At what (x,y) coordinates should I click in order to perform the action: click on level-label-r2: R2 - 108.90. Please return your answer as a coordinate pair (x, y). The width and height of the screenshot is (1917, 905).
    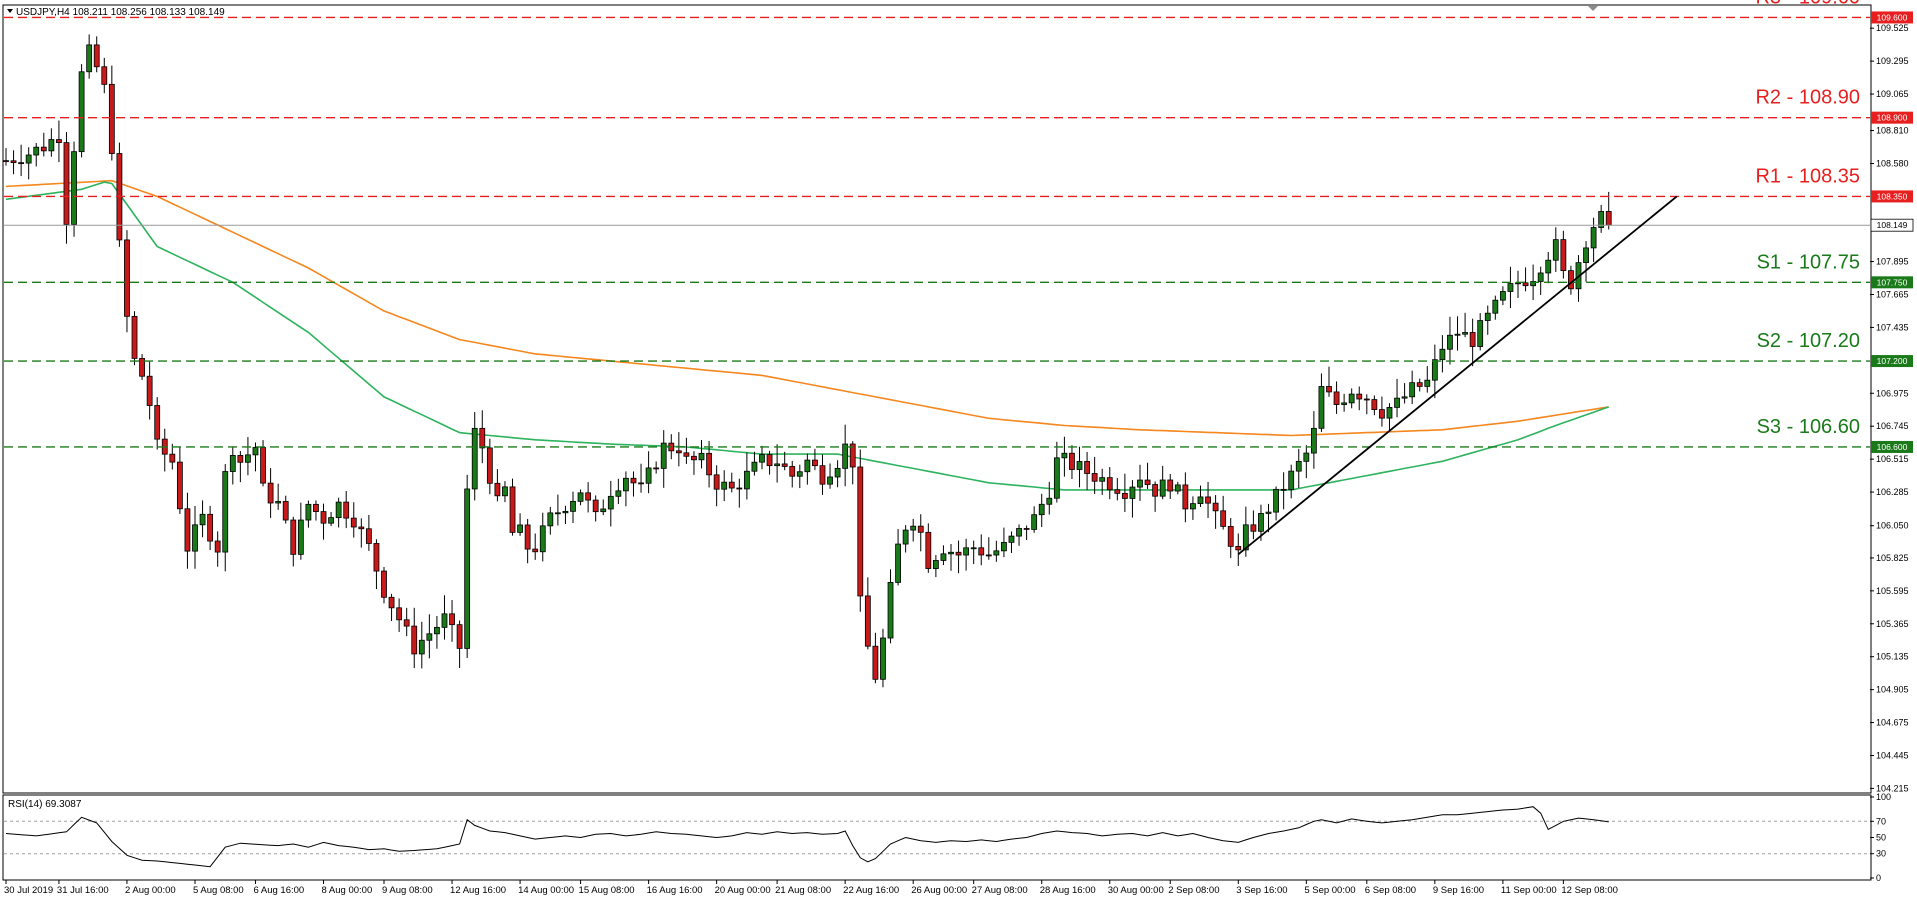
    Looking at the image, I should click on (1807, 98).